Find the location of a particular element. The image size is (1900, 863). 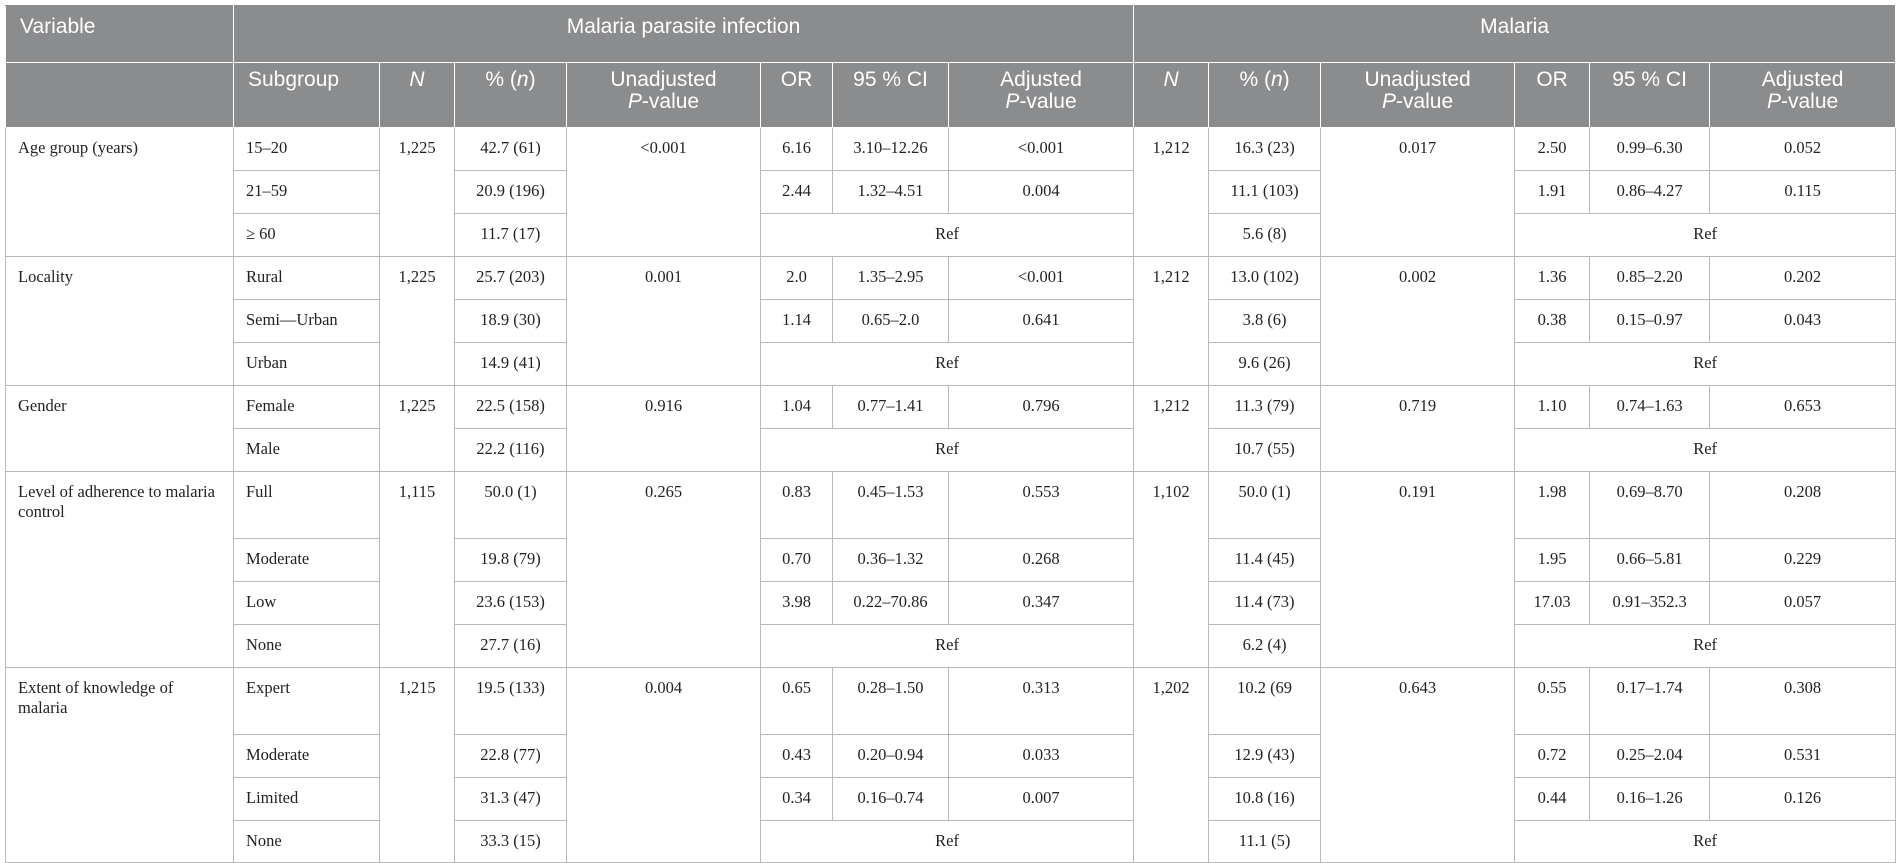

parasite-pct-cell: 25.7 (203) is located at coordinates (510, 278).